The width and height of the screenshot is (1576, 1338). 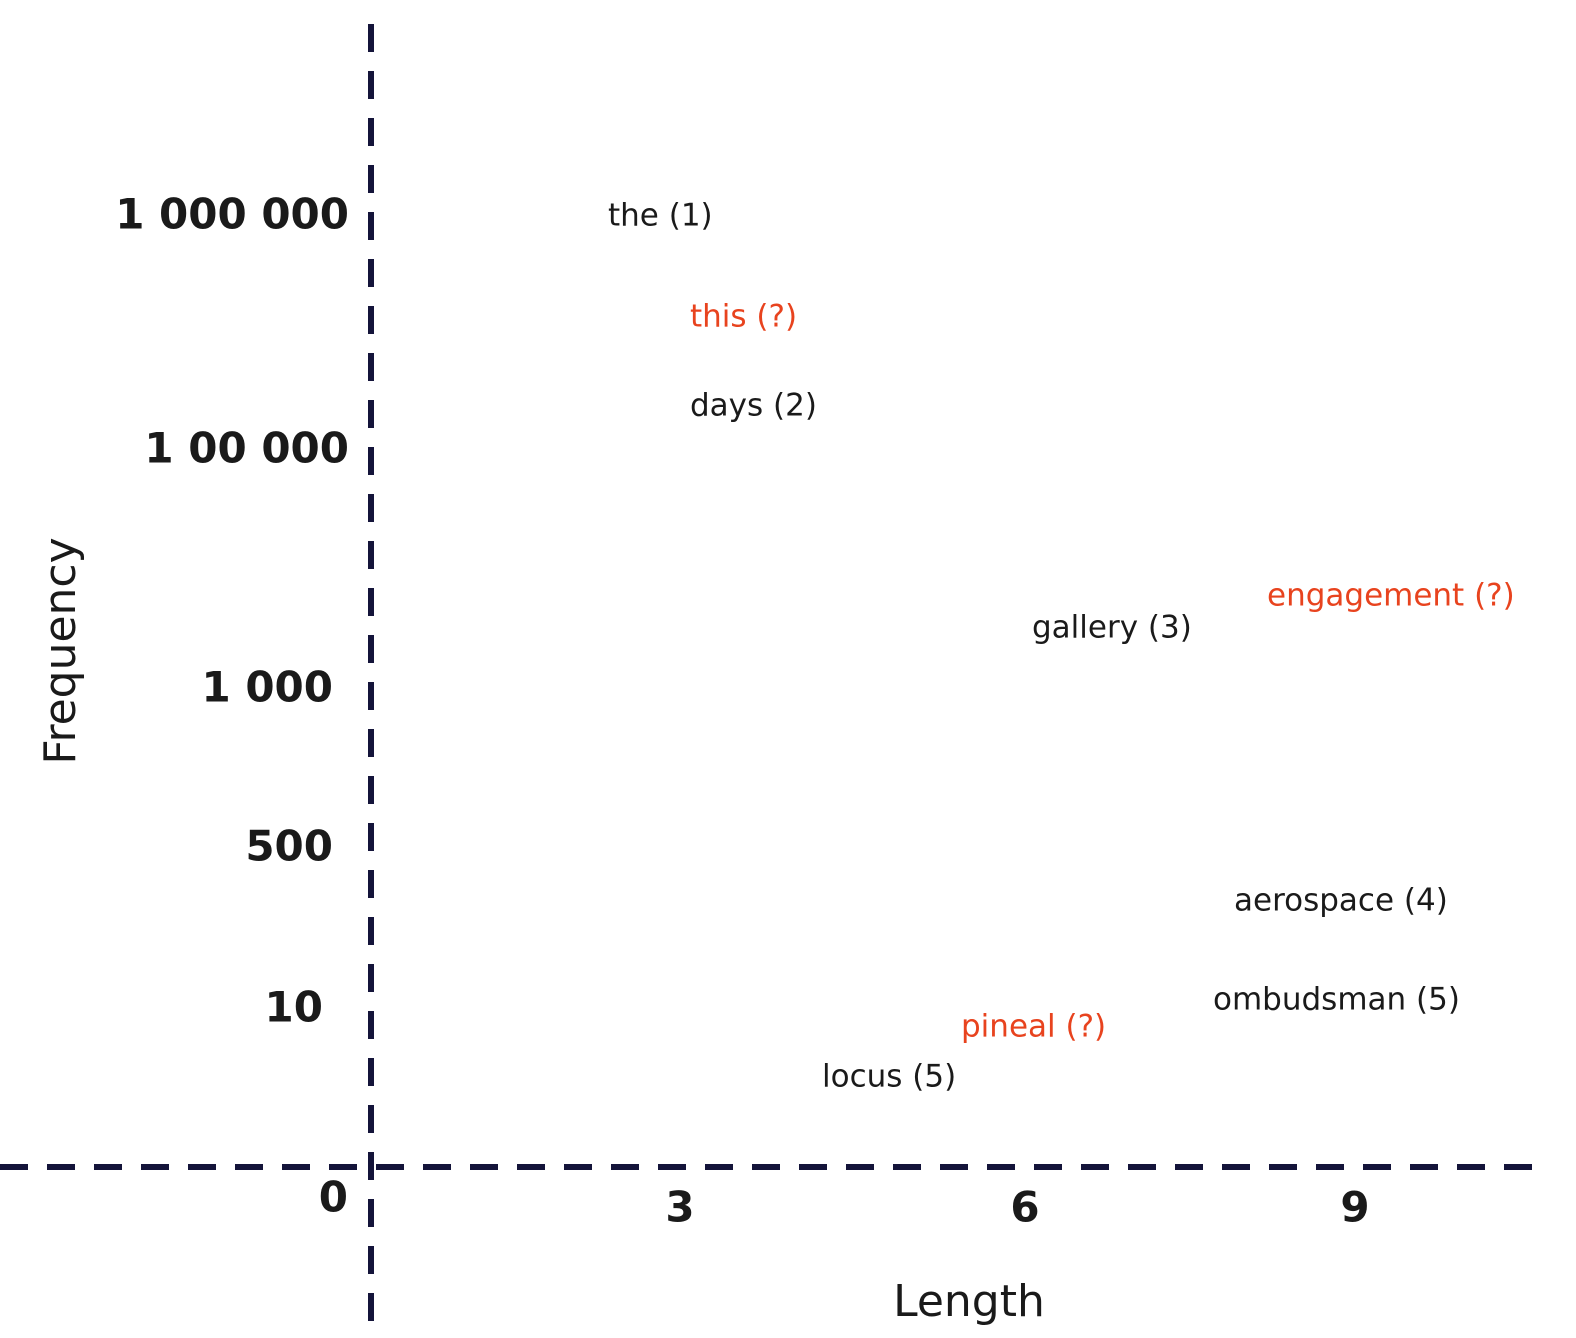 I want to click on x-axis-title: Length, so click(x=969, y=1301).